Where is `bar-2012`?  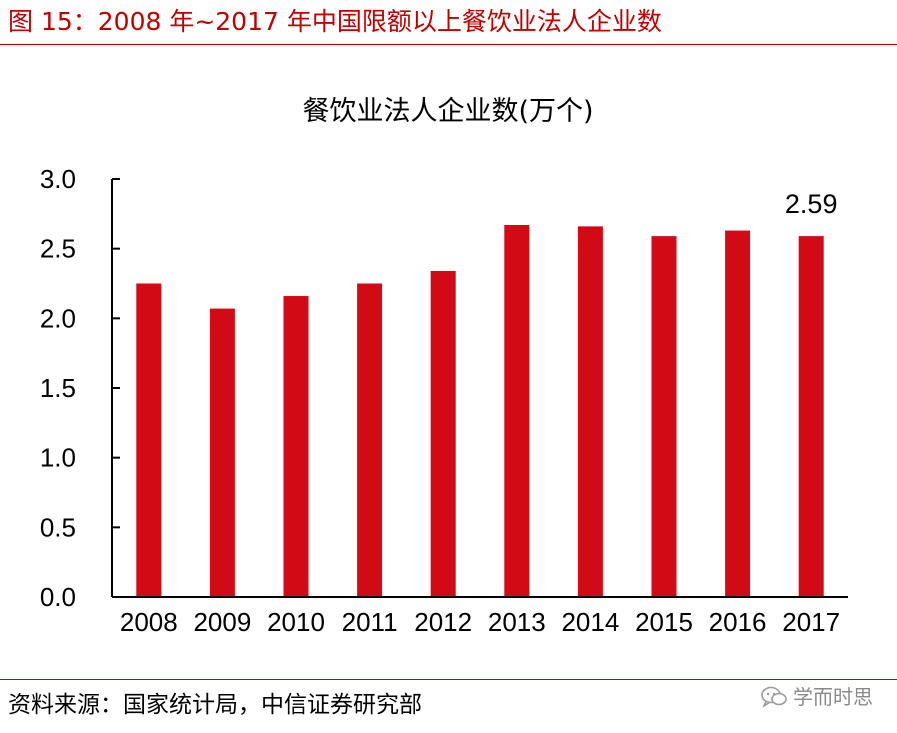 bar-2012 is located at coordinates (443, 433).